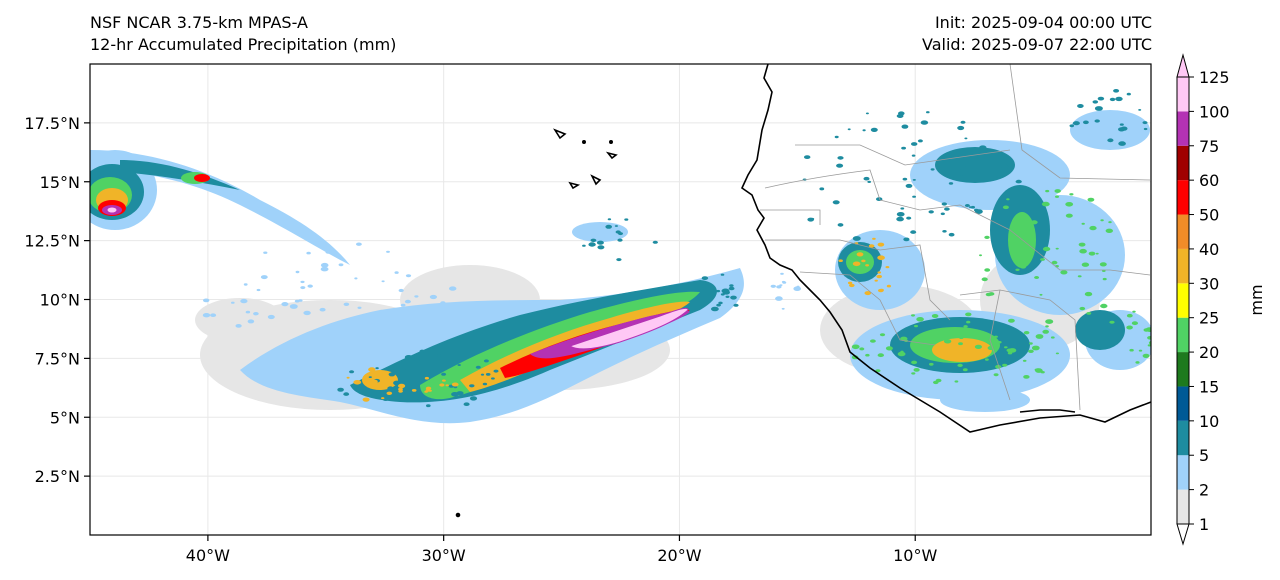  What do you see at coordinates (52, 241) in the screenshot?
I see `lat-tick-label: 12.5°N` at bounding box center [52, 241].